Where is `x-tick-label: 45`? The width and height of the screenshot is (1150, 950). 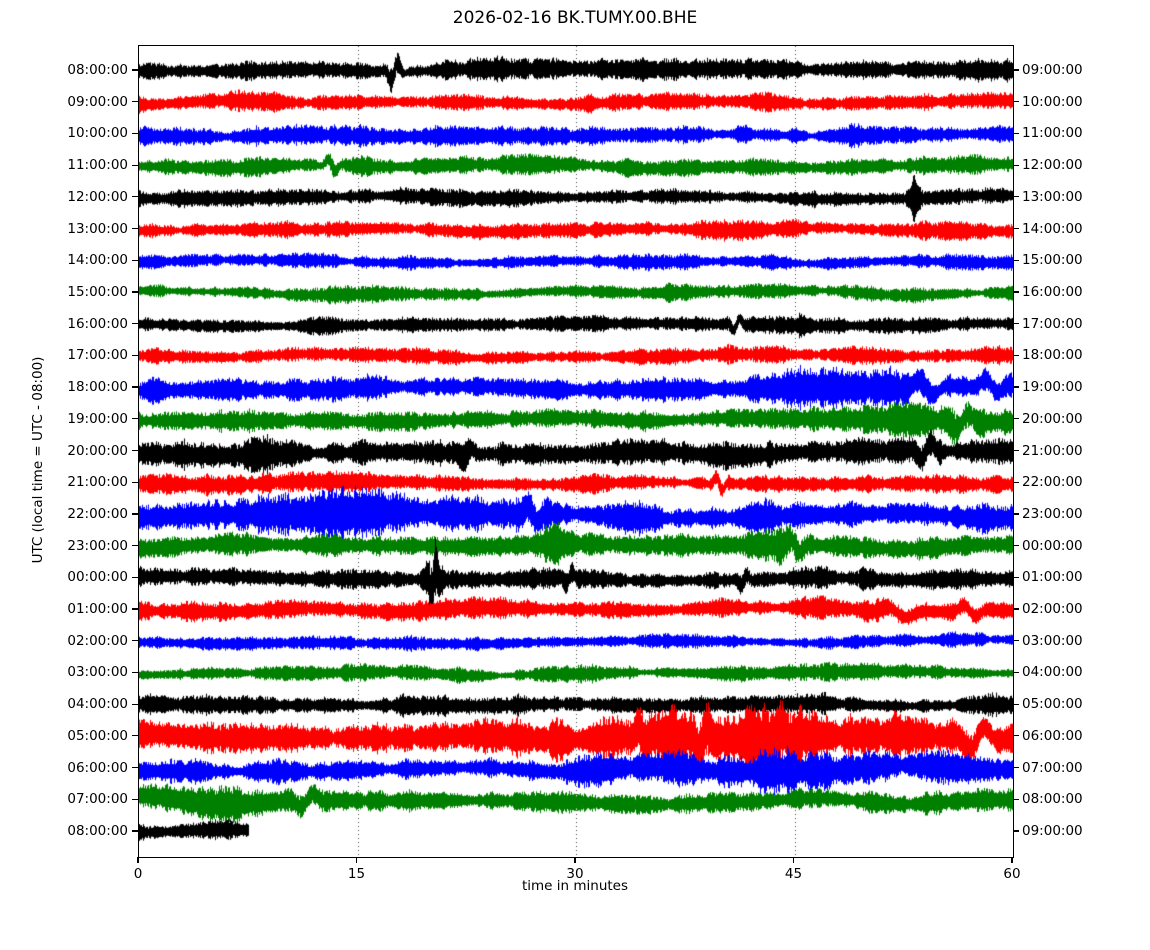
x-tick-label: 45 is located at coordinates (793, 874).